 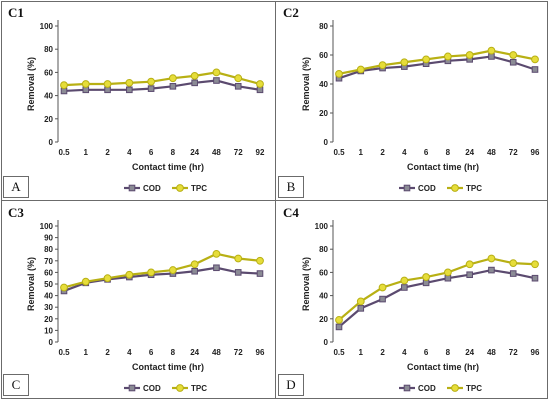 I want to click on y-tick-label: 10, so click(x=48, y=330).